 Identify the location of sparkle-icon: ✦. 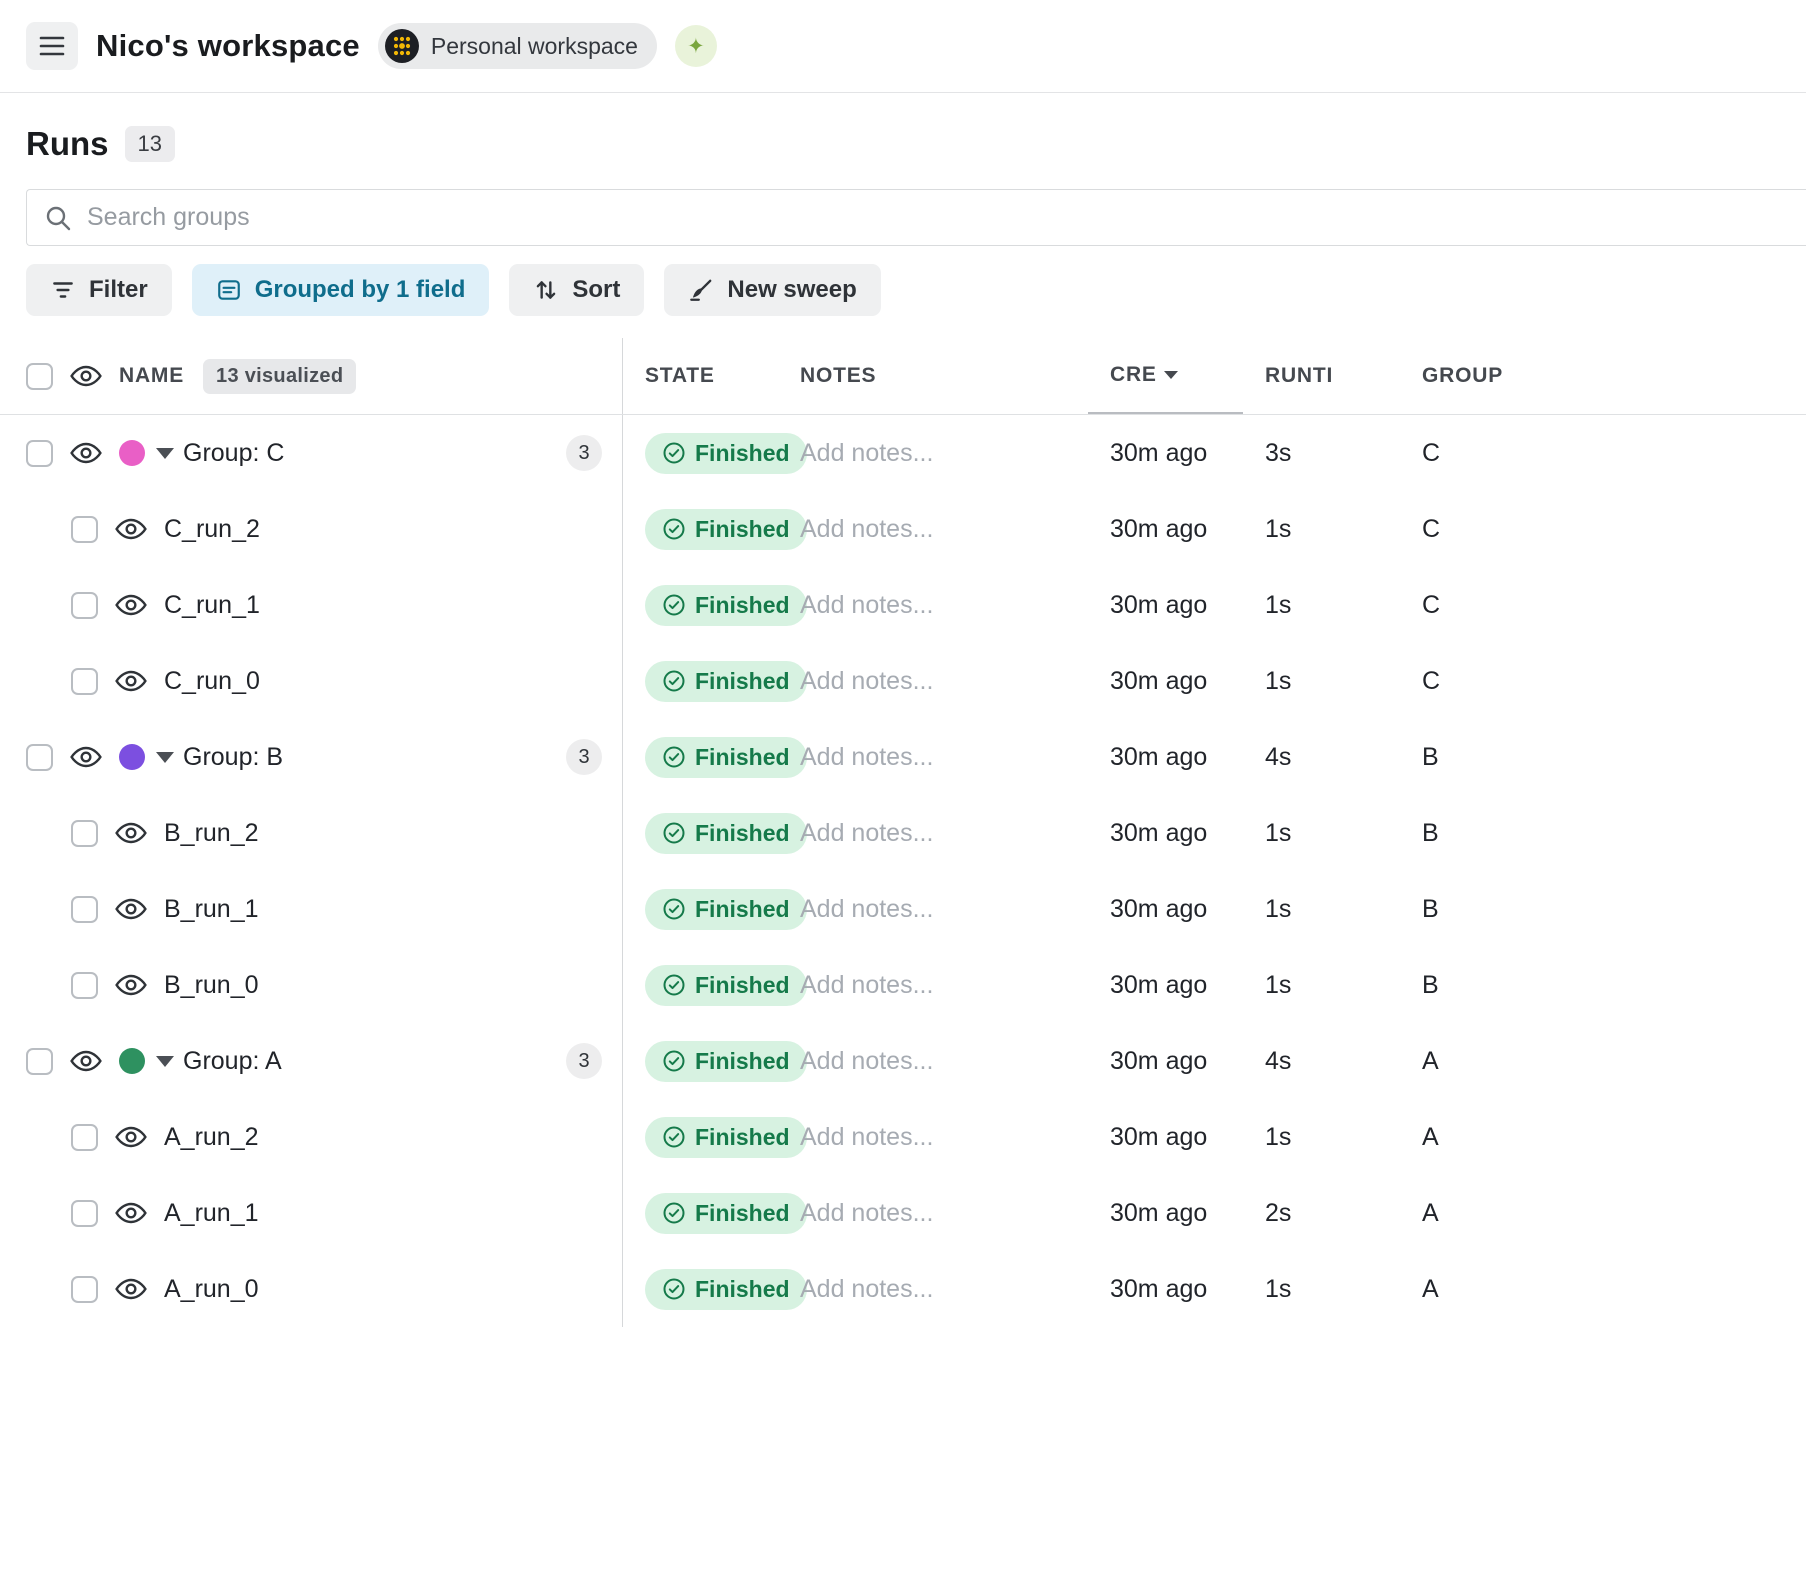
(696, 46).